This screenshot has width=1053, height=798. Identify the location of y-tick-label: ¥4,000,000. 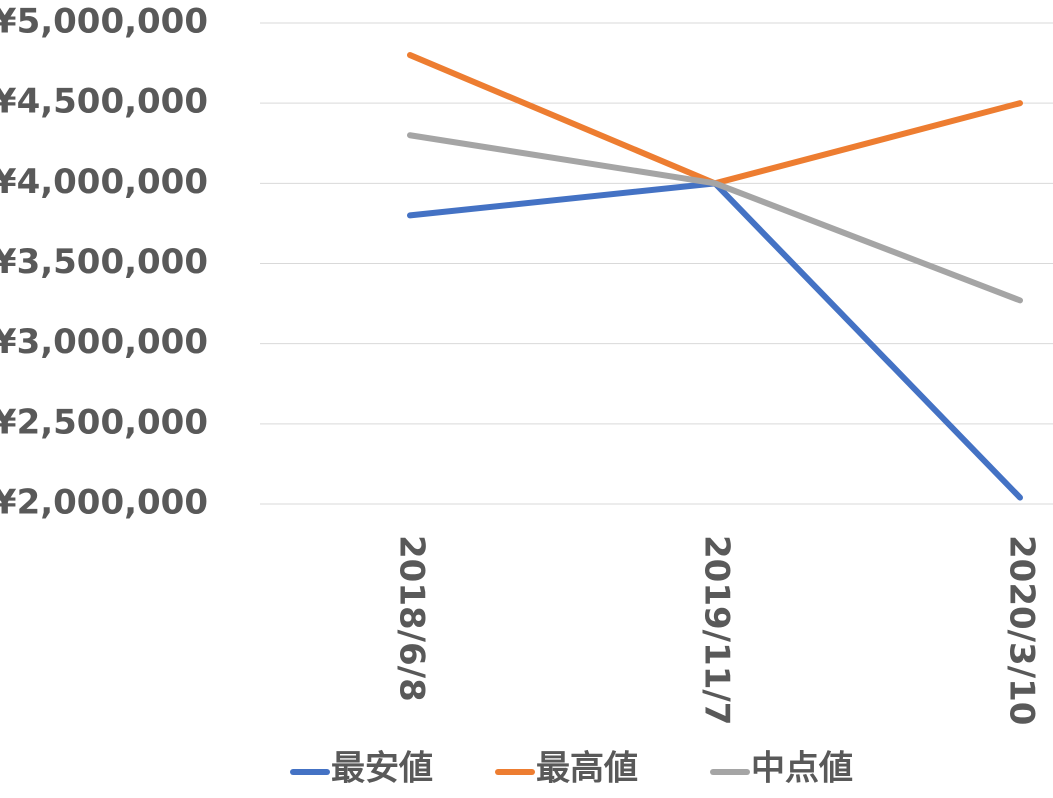
(104, 182).